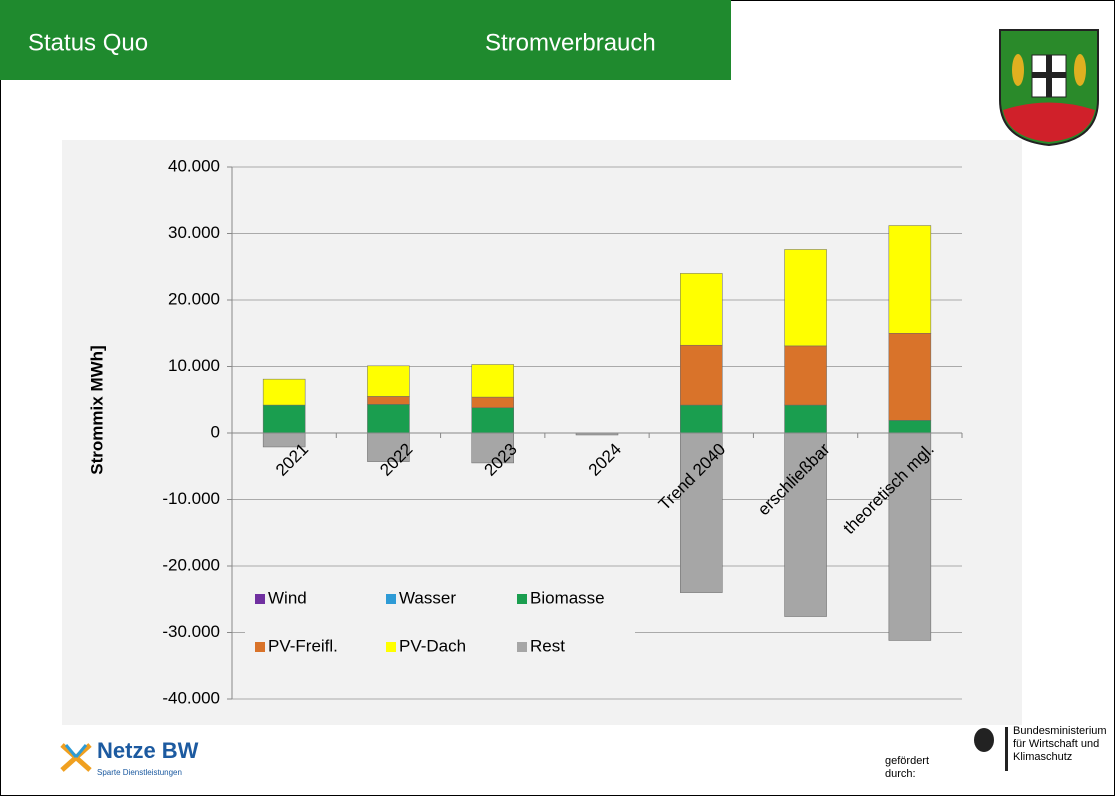 This screenshot has height=796, width=1115. Describe the element at coordinates (365, 40) in the screenshot. I see `header-bar` at that location.